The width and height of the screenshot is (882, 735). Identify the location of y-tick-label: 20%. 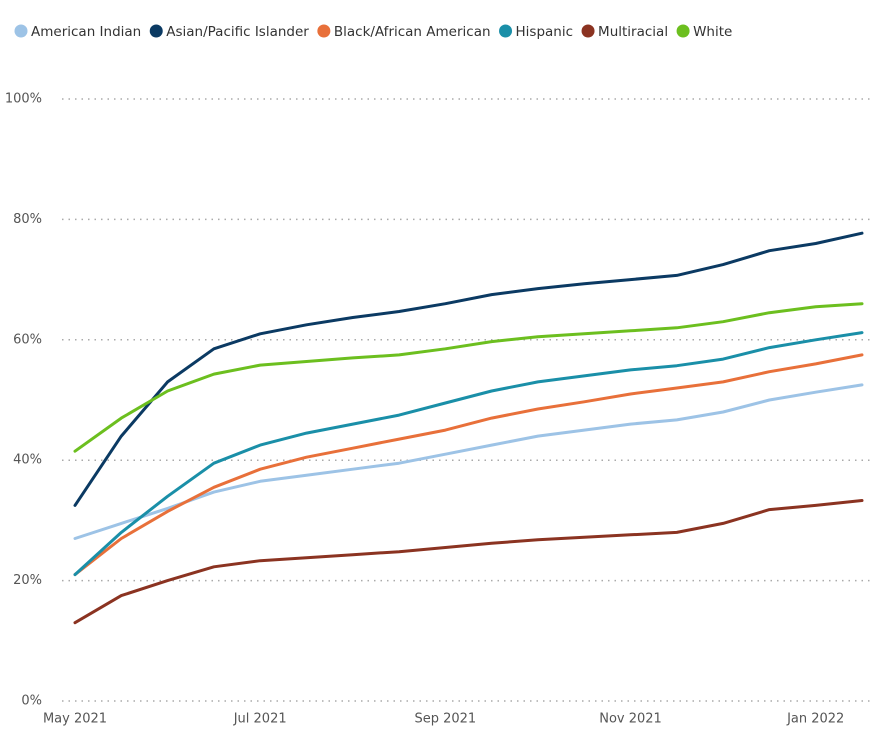
(27, 580).